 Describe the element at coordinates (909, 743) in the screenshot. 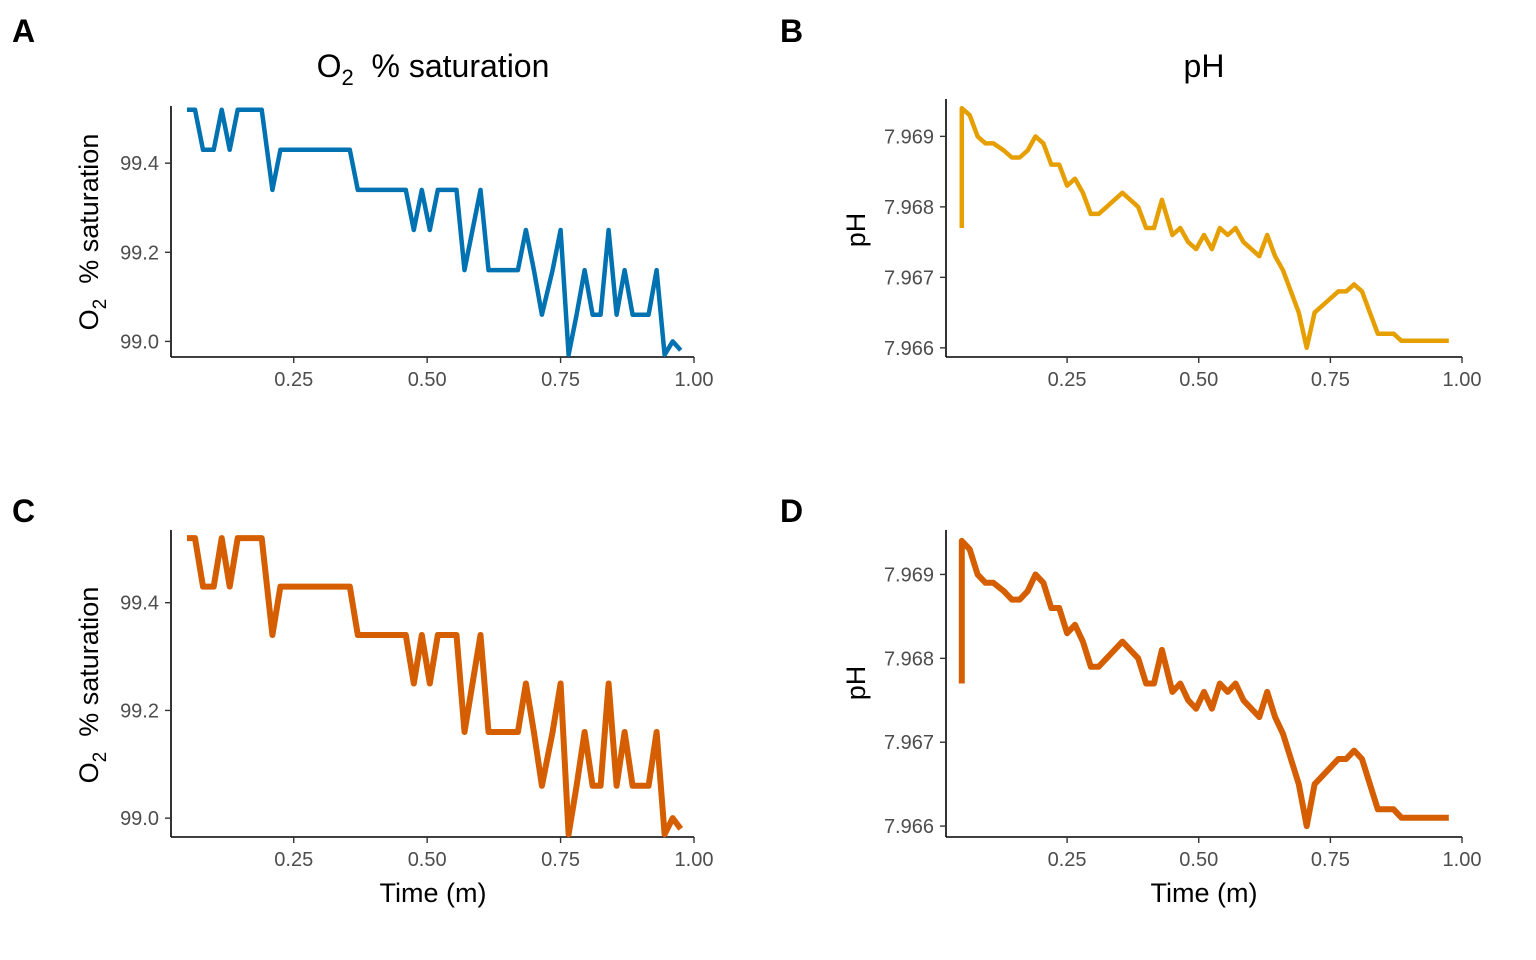

I see `panel-d-y-tick-label: 7.967` at that location.